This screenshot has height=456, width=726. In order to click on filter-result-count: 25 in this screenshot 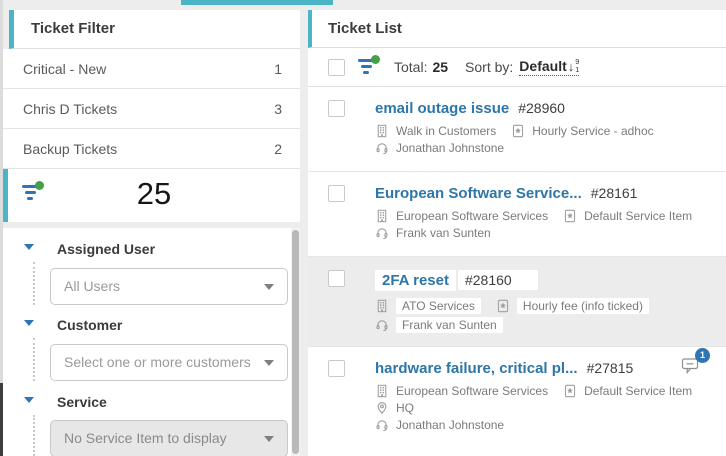, I will do `click(154, 193)`.